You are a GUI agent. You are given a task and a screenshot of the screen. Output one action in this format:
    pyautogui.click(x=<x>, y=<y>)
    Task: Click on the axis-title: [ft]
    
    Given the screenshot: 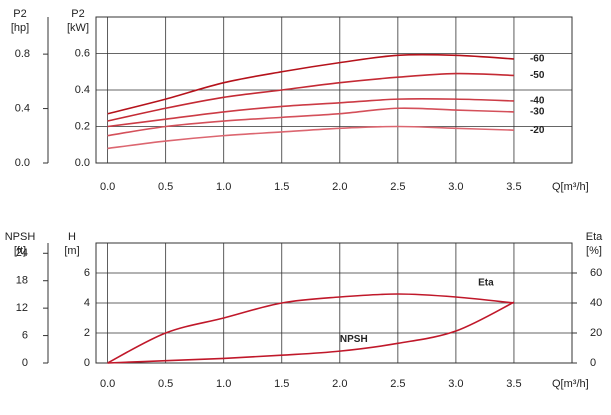 What is the action you would take?
    pyautogui.click(x=20, y=251)
    